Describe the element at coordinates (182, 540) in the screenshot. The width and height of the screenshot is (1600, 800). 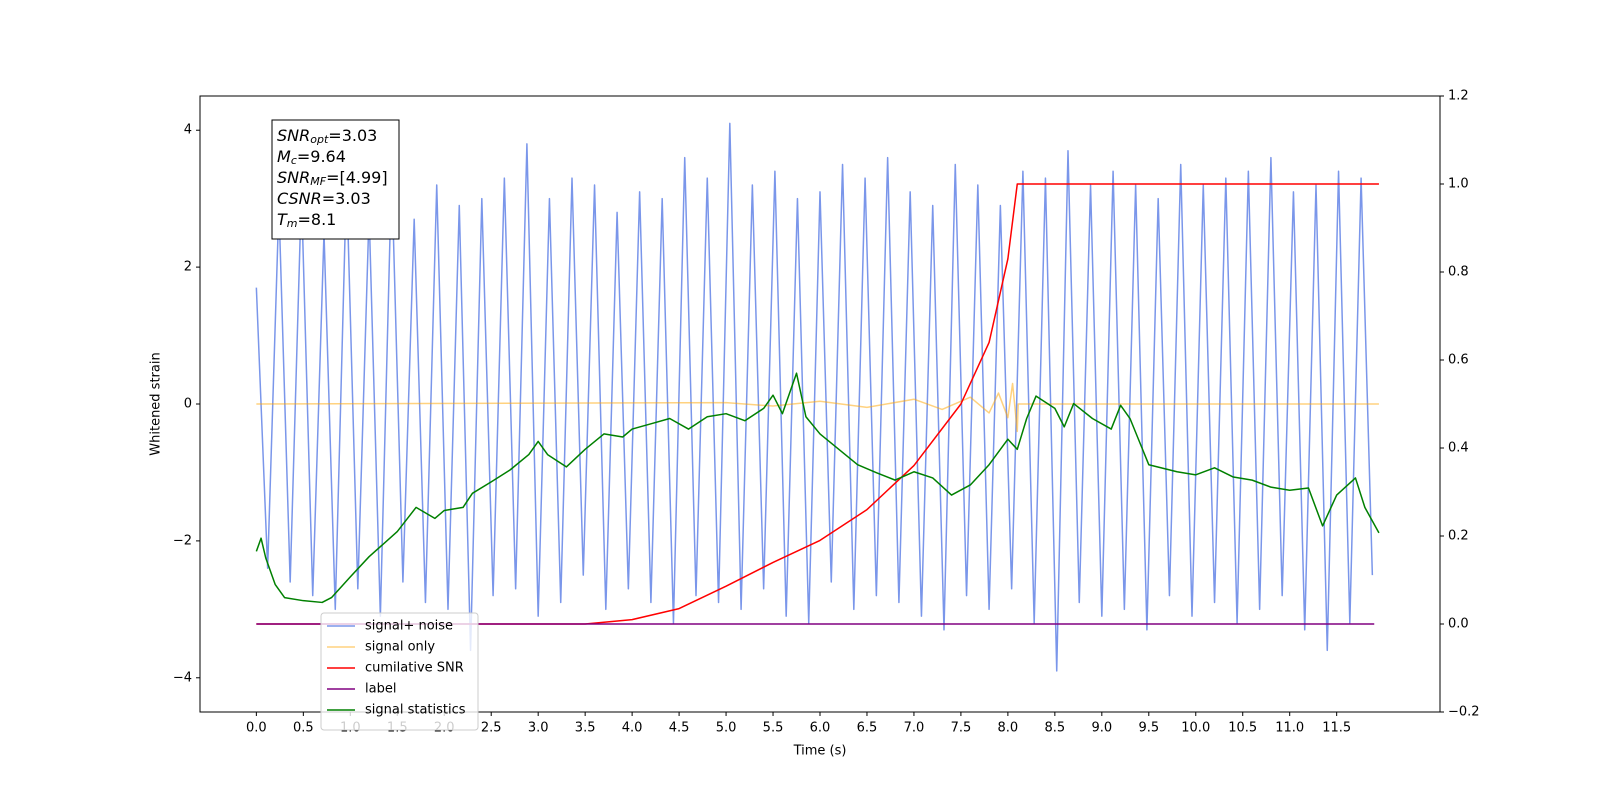
I see `y-tick-label: −2` at that location.